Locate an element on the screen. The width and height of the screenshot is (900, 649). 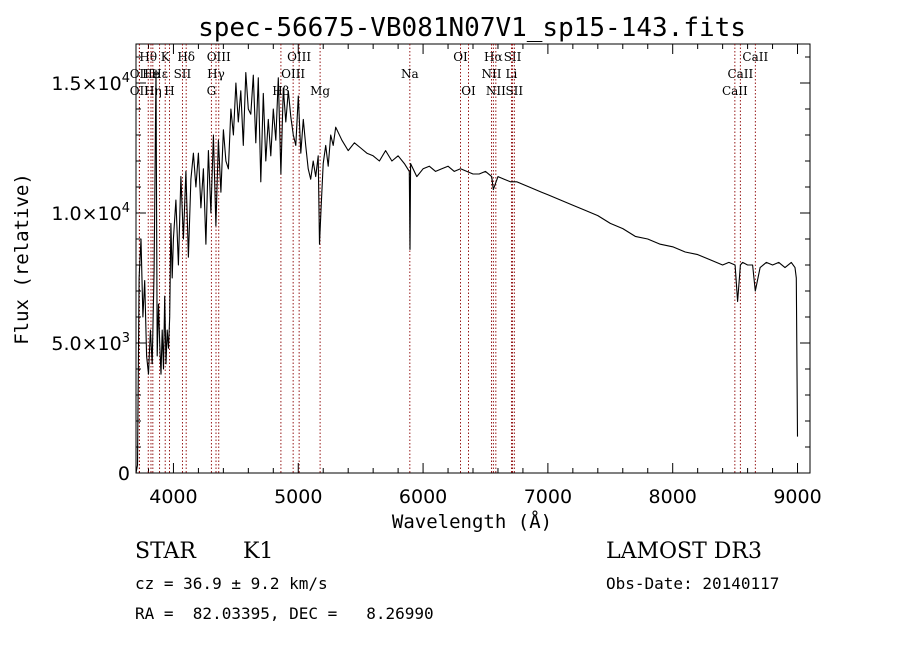
x-tick-label: 8000 is located at coordinates (673, 497).